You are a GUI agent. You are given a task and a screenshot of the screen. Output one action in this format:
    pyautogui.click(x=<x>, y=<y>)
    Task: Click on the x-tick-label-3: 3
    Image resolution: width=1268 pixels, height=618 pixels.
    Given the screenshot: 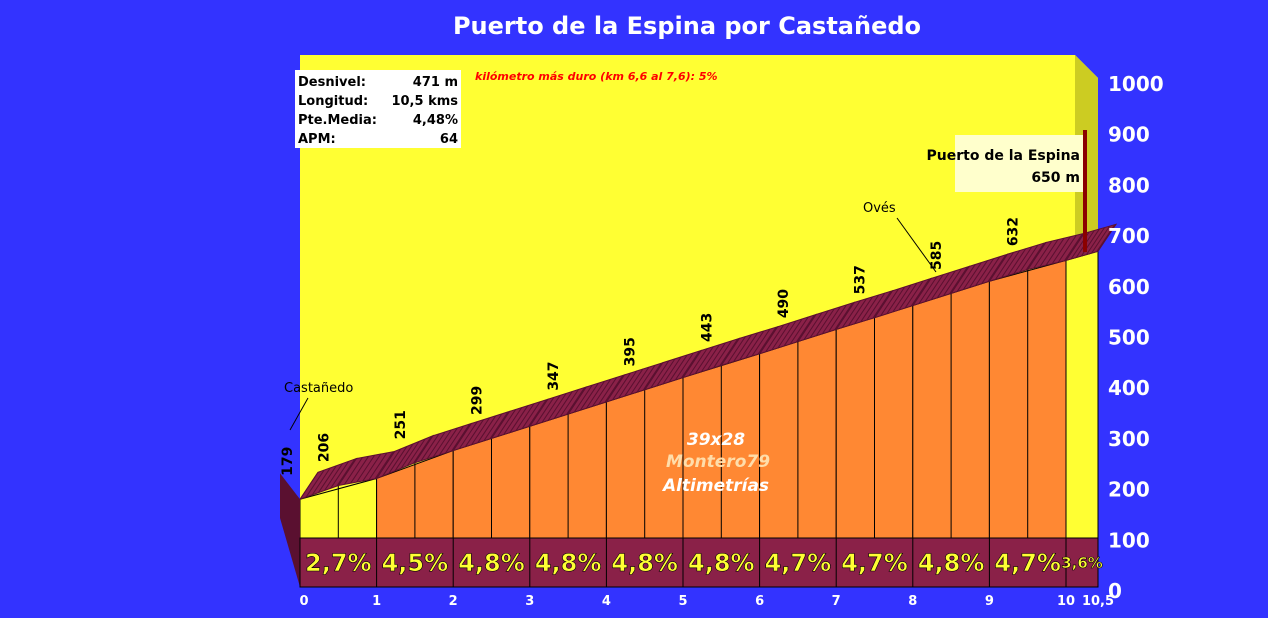 What is the action you would take?
    pyautogui.click(x=529, y=601)
    